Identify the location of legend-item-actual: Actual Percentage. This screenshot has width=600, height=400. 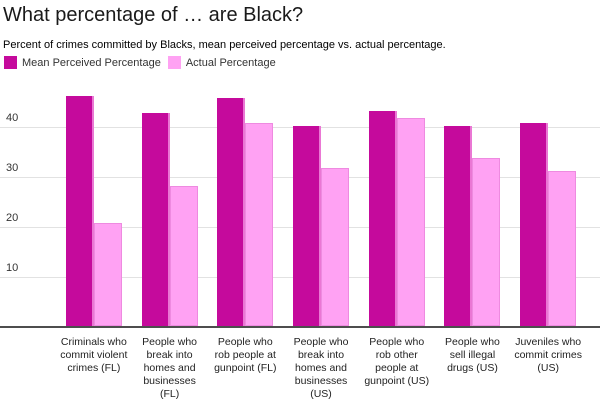
(221, 62).